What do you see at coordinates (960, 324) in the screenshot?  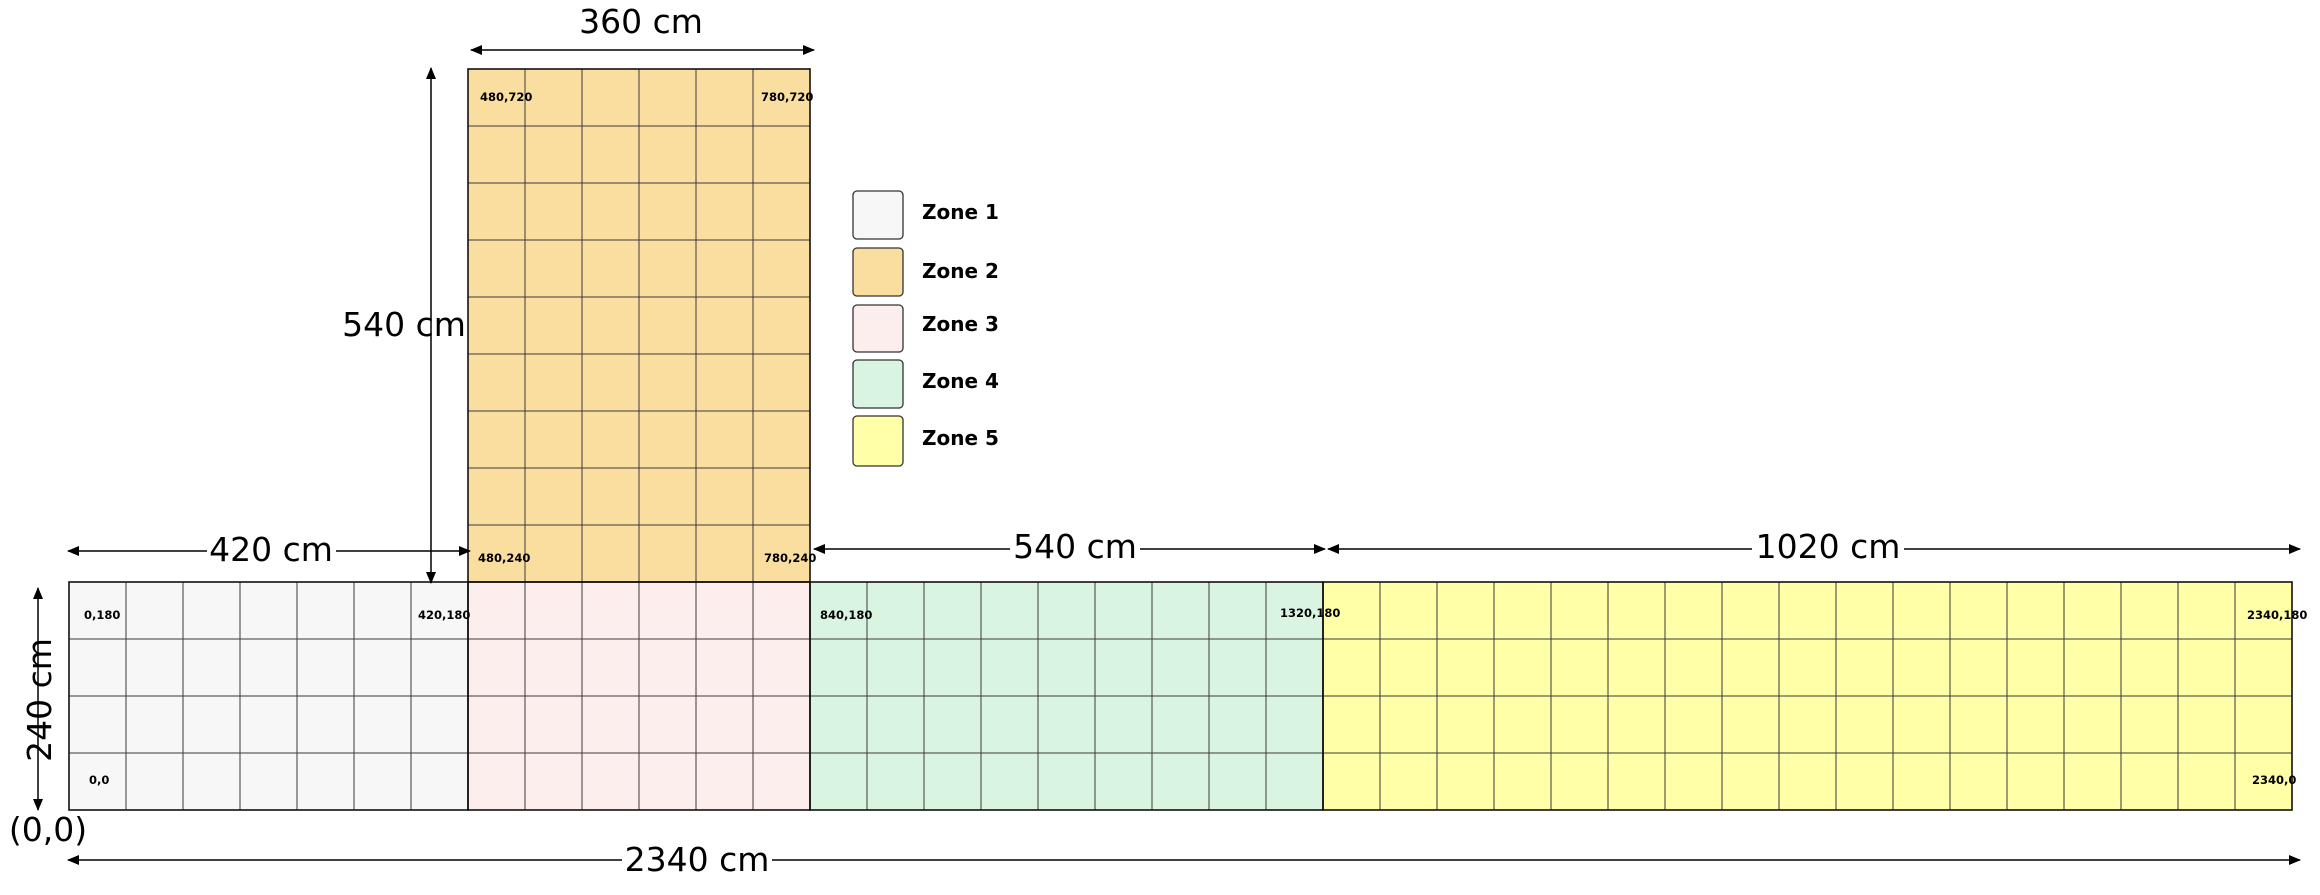 I see `legend-label-zone3: Zone 3` at bounding box center [960, 324].